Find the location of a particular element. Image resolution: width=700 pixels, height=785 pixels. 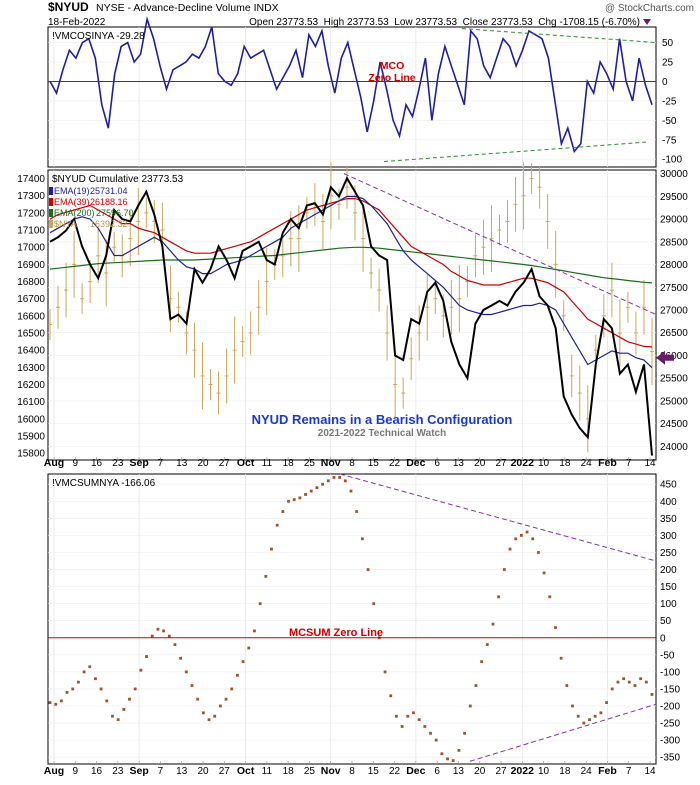

mco-title: !VMCOSINYA -29.28 is located at coordinates (98, 36).